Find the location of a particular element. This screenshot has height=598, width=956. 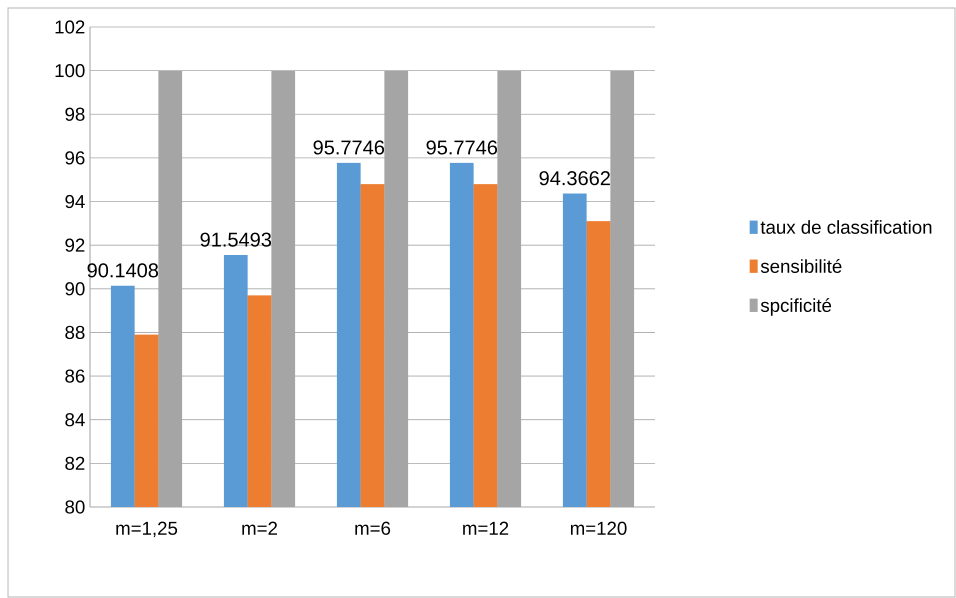

y-tick-label: 80 is located at coordinates (75, 507).